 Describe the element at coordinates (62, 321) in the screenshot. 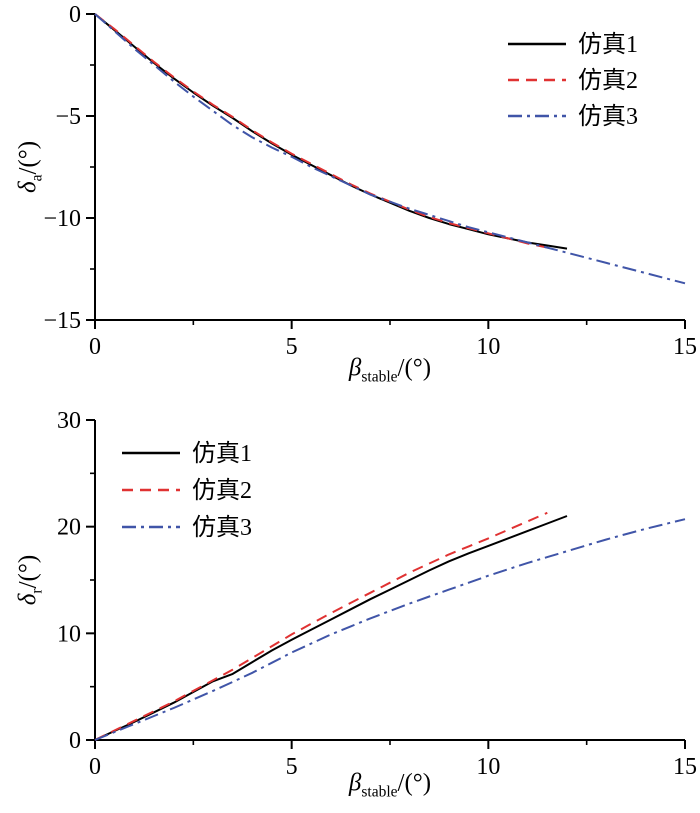

I see `y-tick-label: −15` at that location.